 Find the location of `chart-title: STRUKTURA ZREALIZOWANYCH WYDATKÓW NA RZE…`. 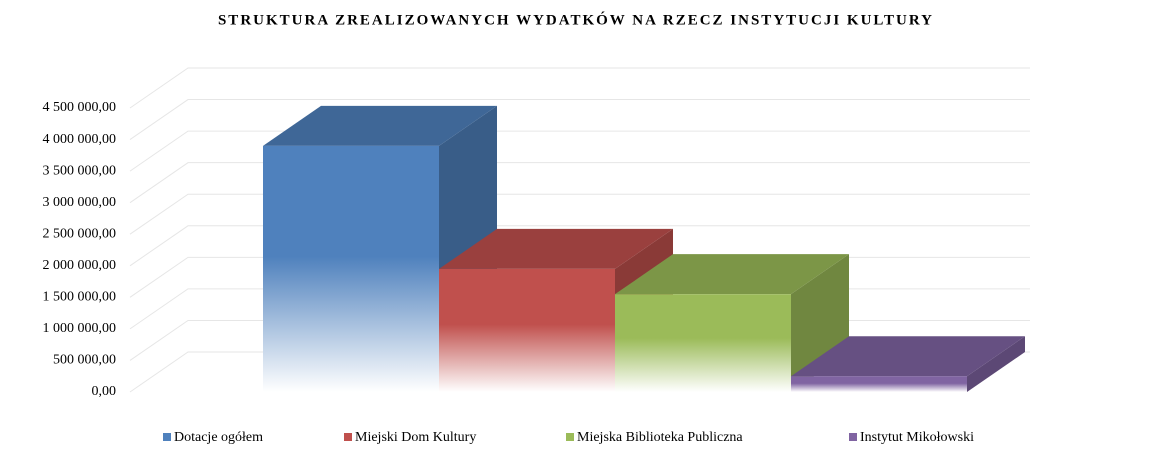

chart-title: STRUKTURA ZREALIZOWANYCH WYDATKÓW NA RZE… is located at coordinates (576, 19).